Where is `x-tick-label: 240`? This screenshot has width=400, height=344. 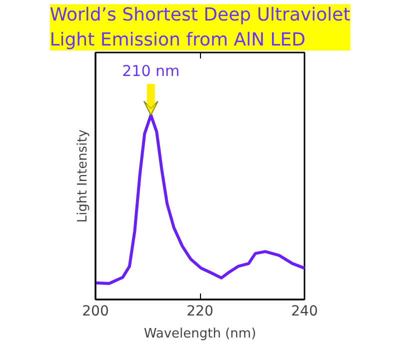
x-tick-label: 240 is located at coordinates (304, 312).